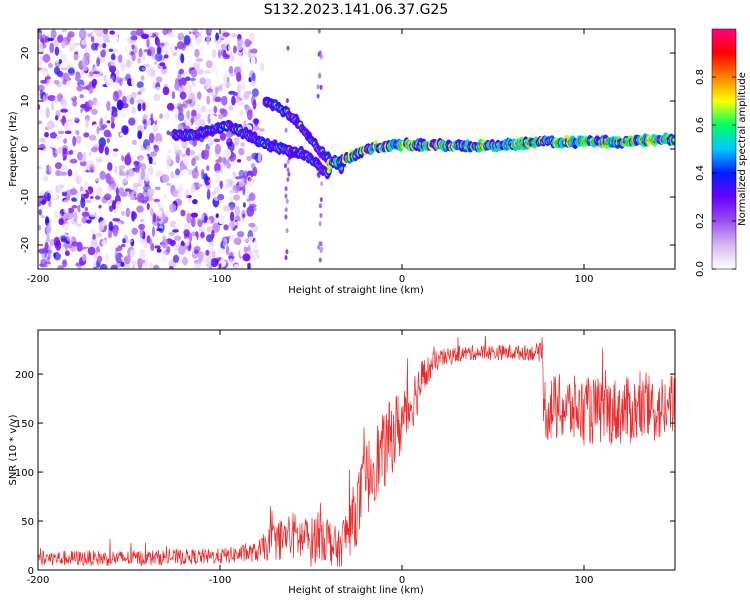 Image resolution: width=750 pixels, height=600 pixels. I want to click on colorbar-frame, so click(724, 149).